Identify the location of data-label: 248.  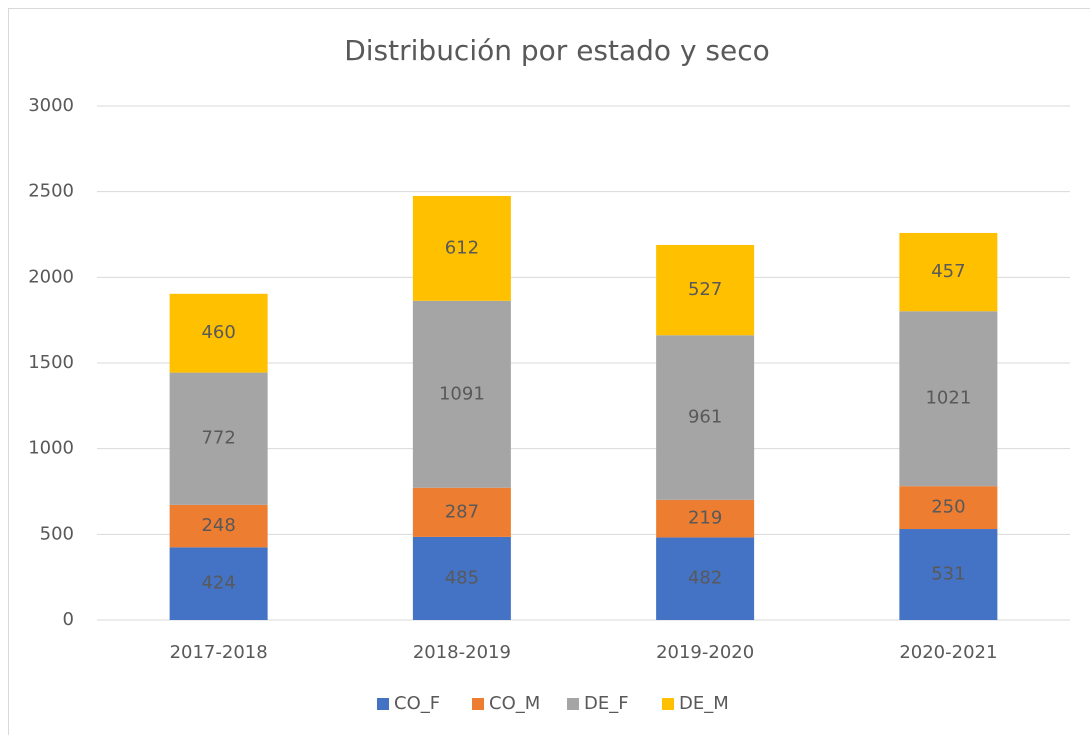
(218, 525).